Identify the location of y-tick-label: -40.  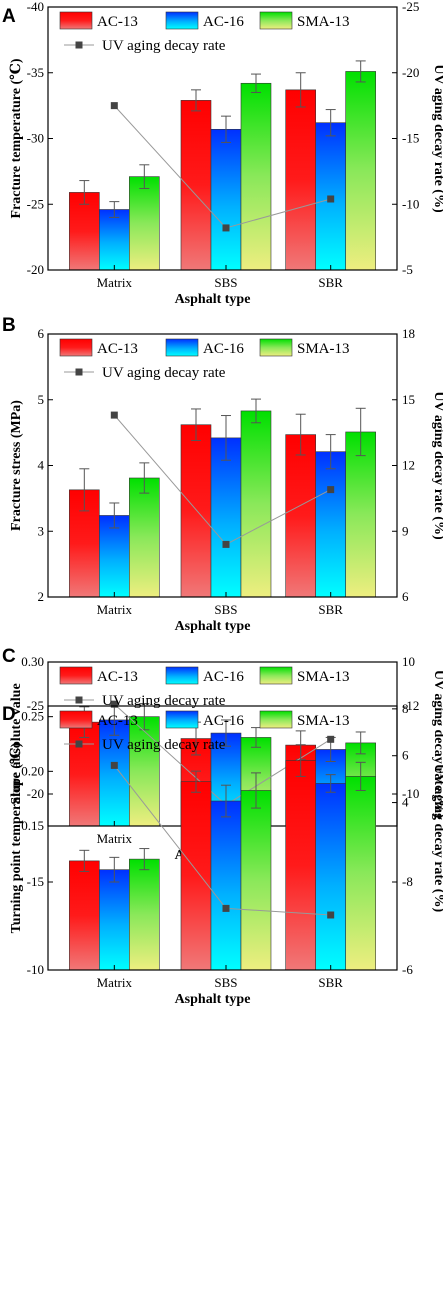
(35, 7).